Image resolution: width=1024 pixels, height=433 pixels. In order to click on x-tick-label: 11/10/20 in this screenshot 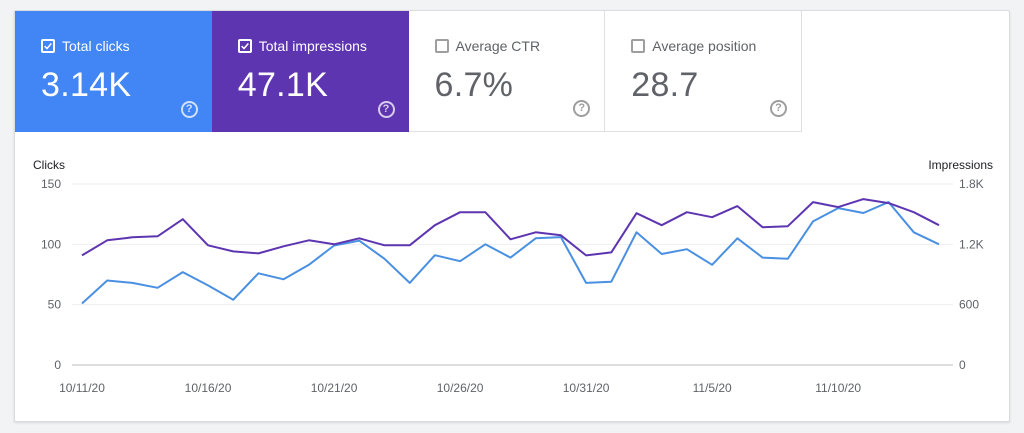, I will do `click(838, 388)`.